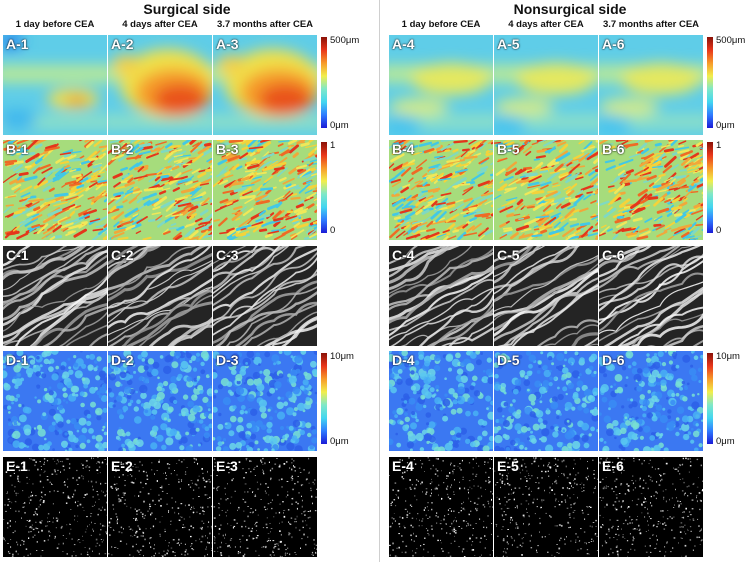 This screenshot has height=562, width=754. I want to click on image-panel-c-5: C-5, so click(546, 296).